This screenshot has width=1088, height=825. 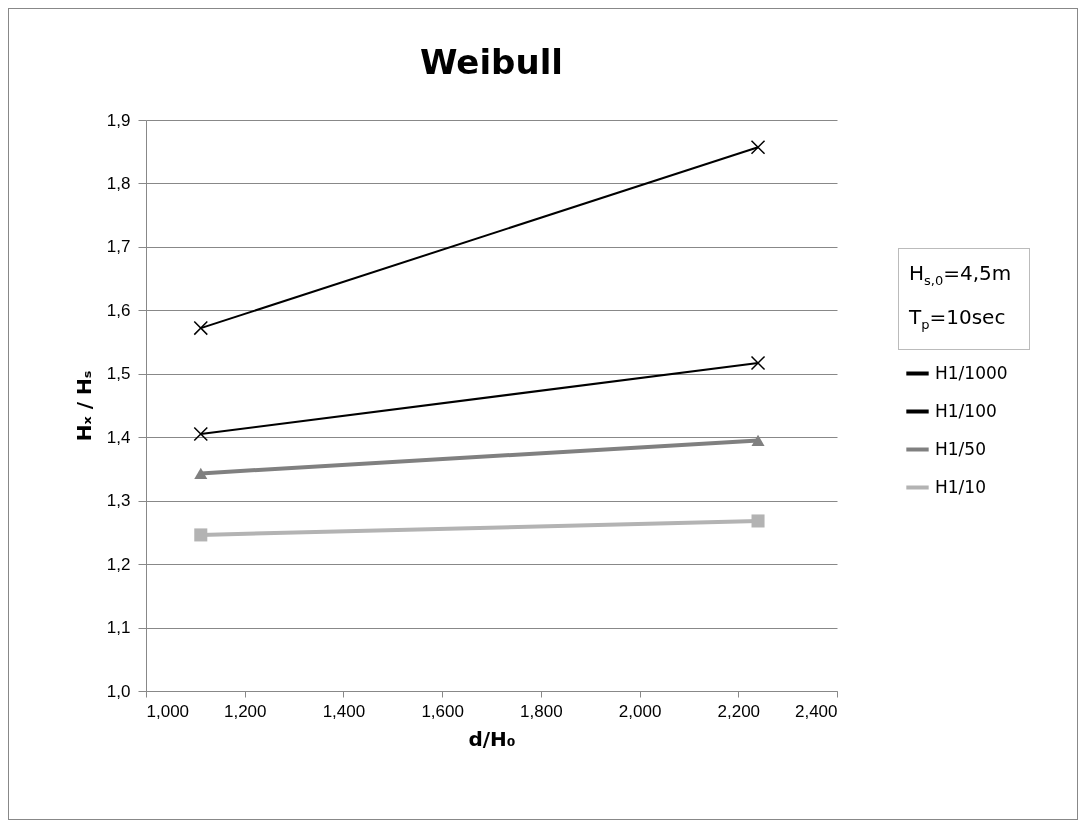 I want to click on y-tick-label: 1,0, so click(x=118, y=691).